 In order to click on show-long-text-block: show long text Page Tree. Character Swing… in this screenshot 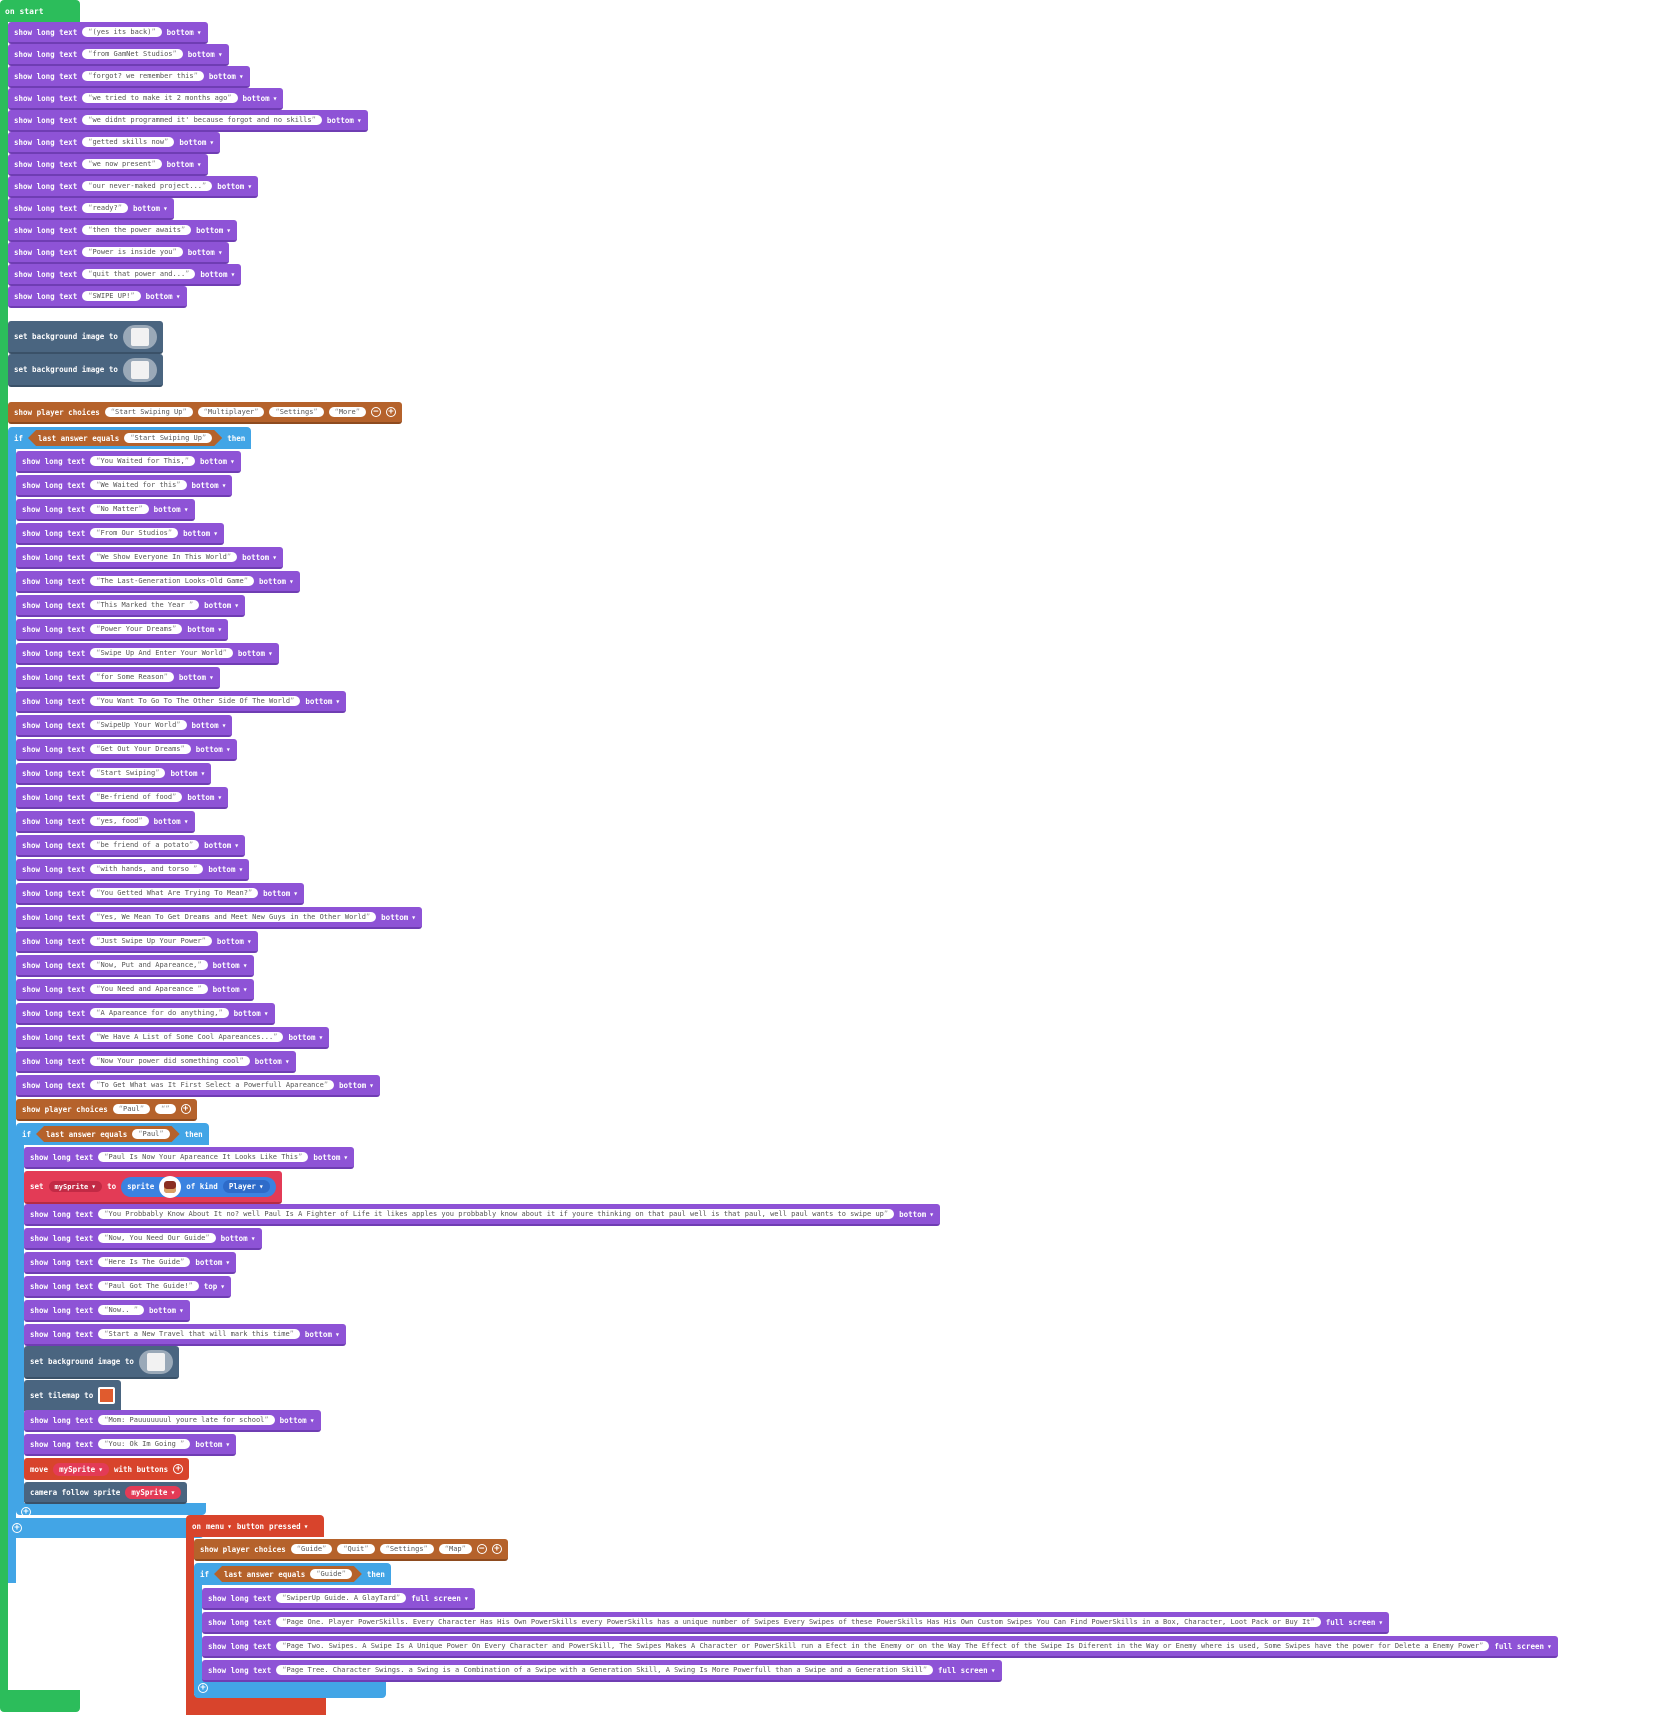, I will do `click(602, 1671)`.